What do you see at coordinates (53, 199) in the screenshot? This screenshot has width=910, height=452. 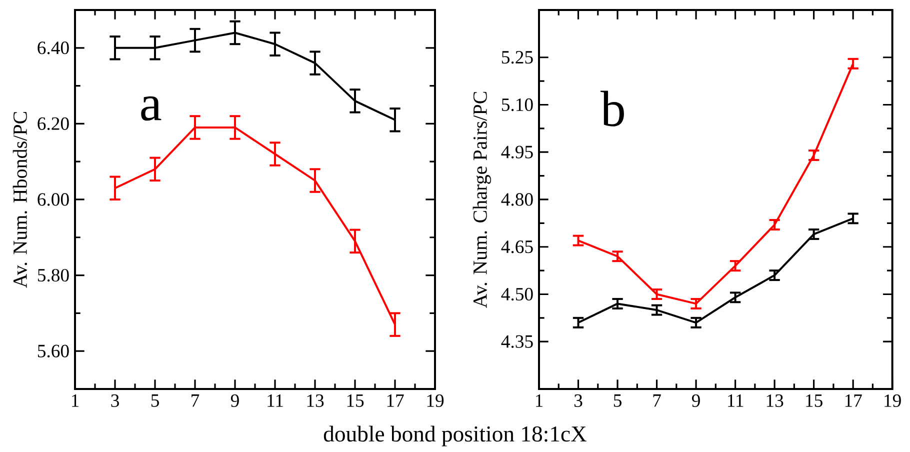 I see `y-tick-label: 6.00` at bounding box center [53, 199].